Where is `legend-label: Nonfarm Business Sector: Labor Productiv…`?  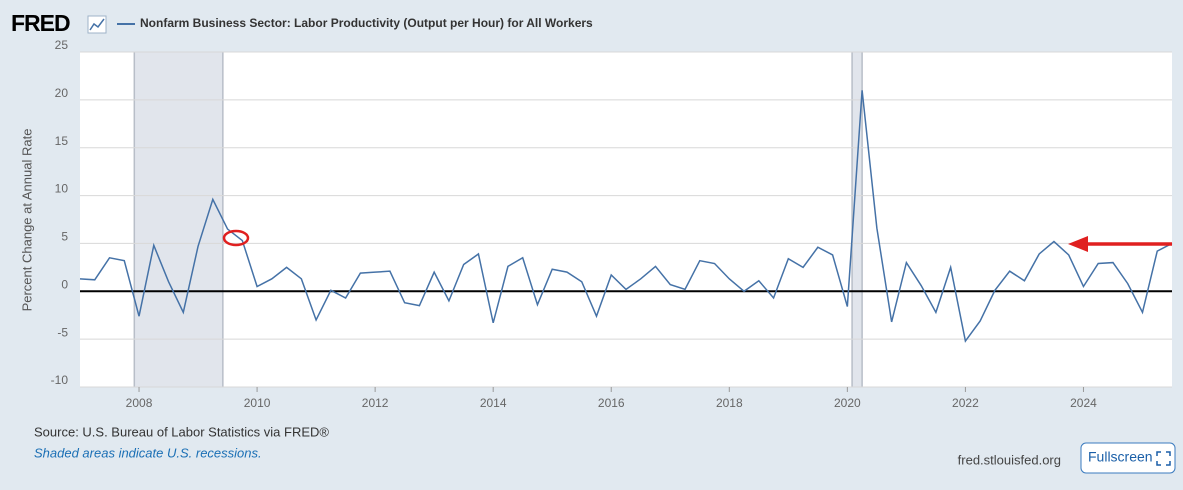 legend-label: Nonfarm Business Sector: Labor Productiv… is located at coordinates (366, 23).